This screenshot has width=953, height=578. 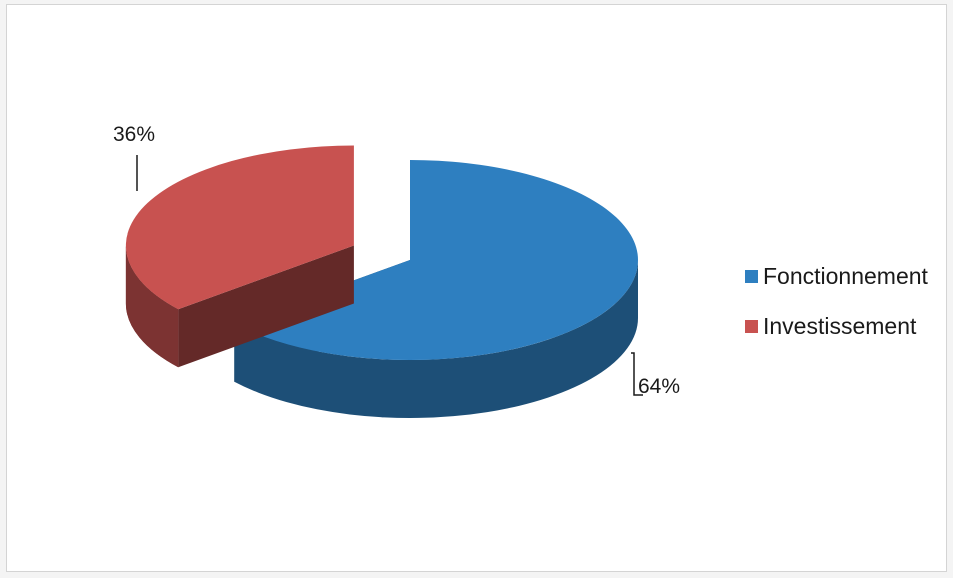 I want to click on leader-line-fonctionnement, so click(x=637, y=374).